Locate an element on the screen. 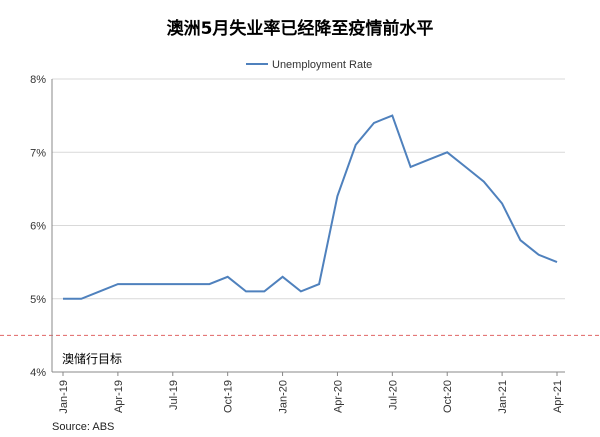 This screenshot has width=600, height=437. x-tick-label: Jul-20 is located at coordinates (393, 395).